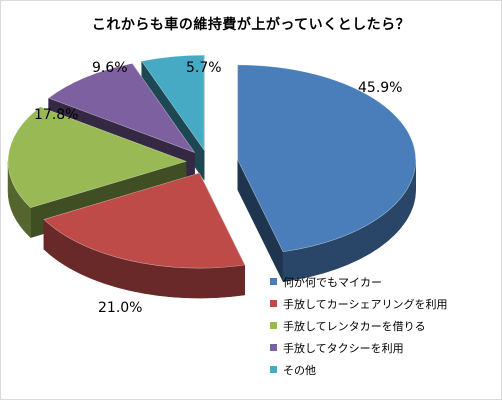 This screenshot has width=502, height=400. What do you see at coordinates (299, 370) in the screenshot?
I see `legend-label-5: その他` at bounding box center [299, 370].